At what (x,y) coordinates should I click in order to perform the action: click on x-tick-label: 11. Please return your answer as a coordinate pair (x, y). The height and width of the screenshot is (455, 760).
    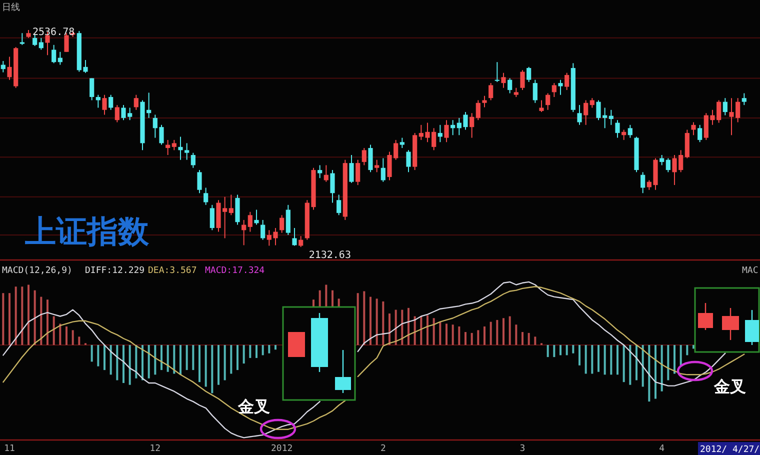
    Looking at the image, I should click on (9, 449).